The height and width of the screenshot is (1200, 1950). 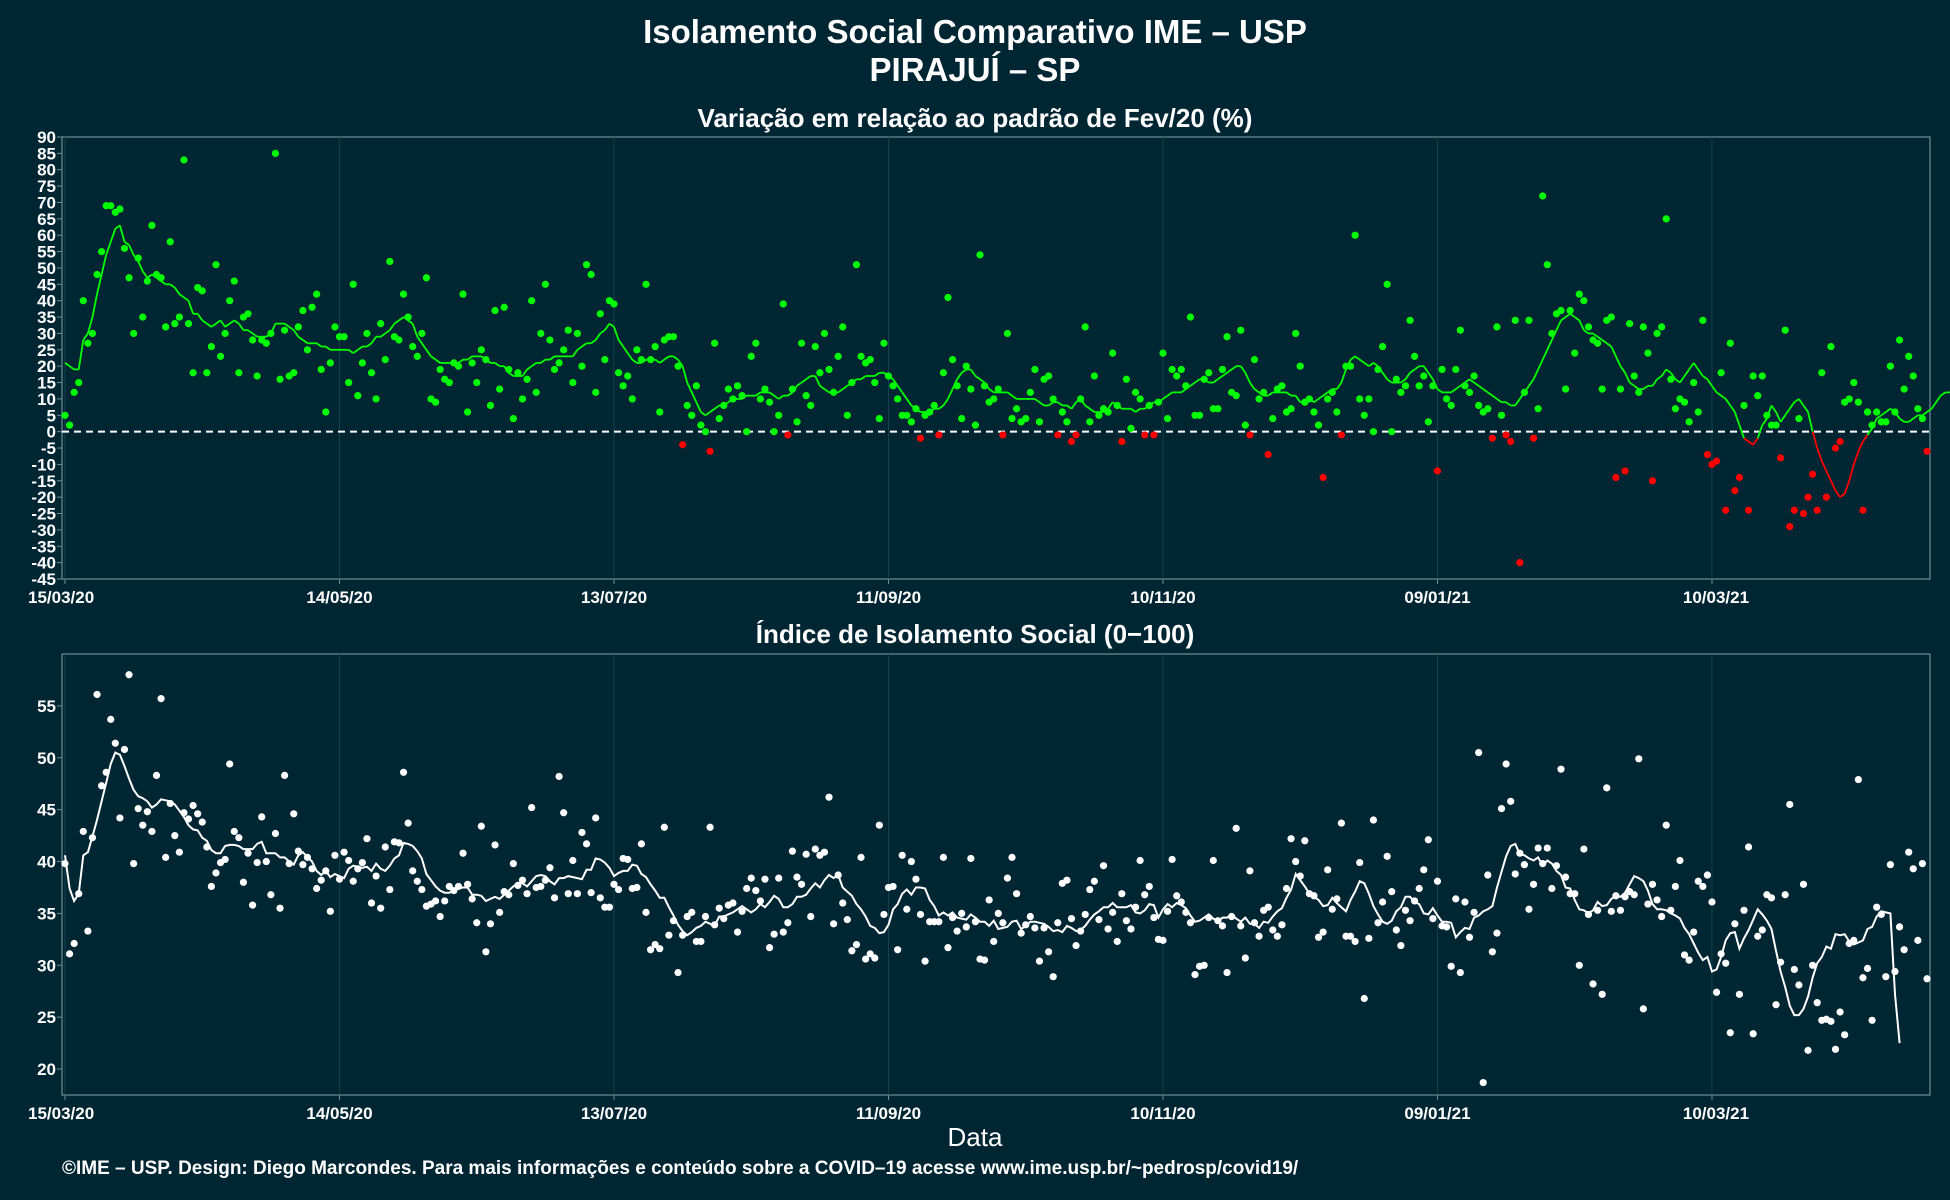 I want to click on y-tick-label: -30, so click(x=43, y=530).